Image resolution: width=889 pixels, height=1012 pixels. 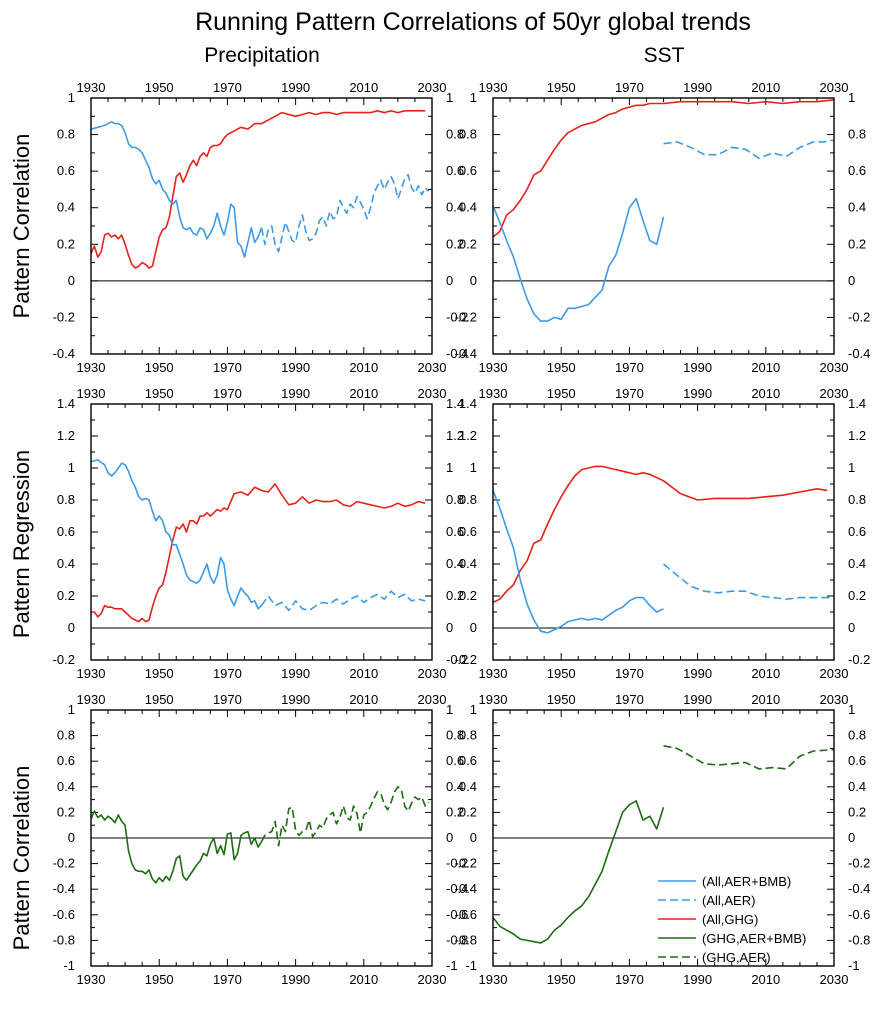 What do you see at coordinates (466, 939) in the screenshot?
I see `y-tick-label: -0.8` at bounding box center [466, 939].